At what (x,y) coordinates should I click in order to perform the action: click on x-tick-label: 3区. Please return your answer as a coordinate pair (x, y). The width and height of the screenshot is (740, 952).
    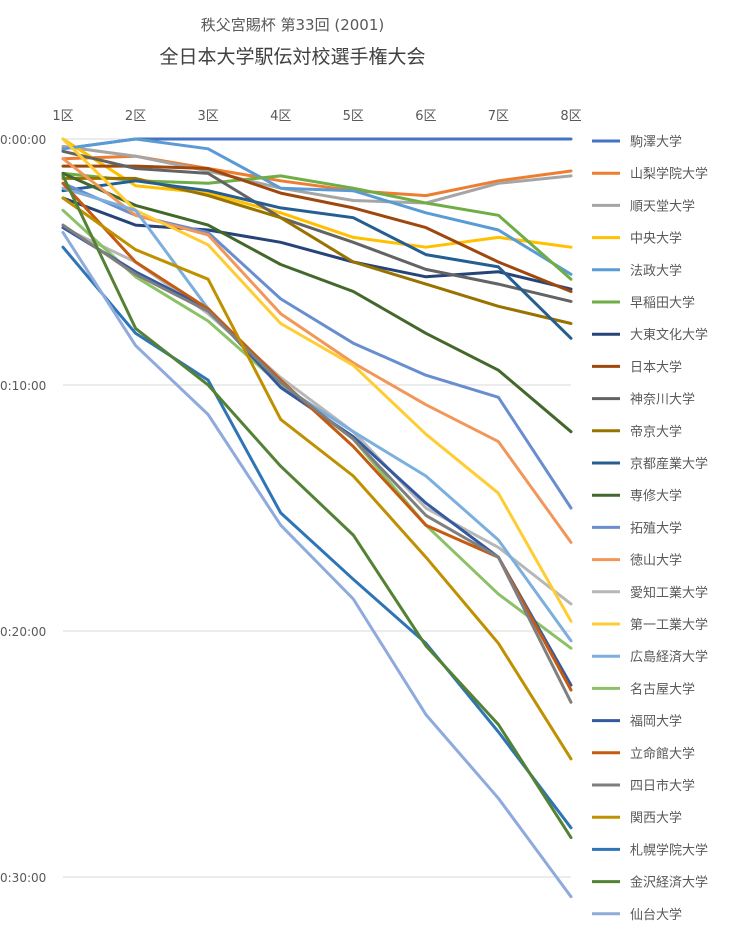
    Looking at the image, I should click on (208, 116).